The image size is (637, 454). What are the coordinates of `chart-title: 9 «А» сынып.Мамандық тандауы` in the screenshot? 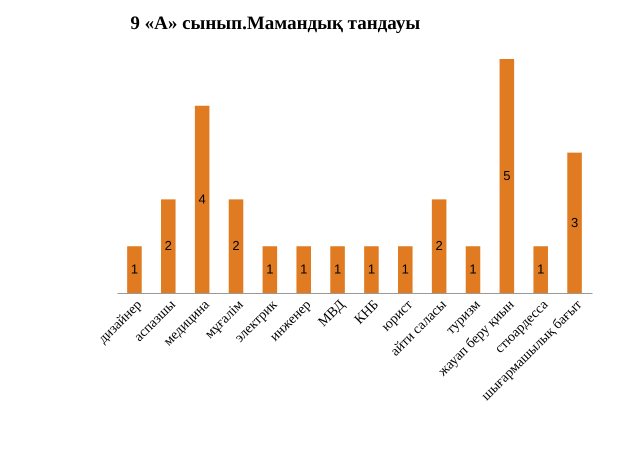 It's located at (275, 23).